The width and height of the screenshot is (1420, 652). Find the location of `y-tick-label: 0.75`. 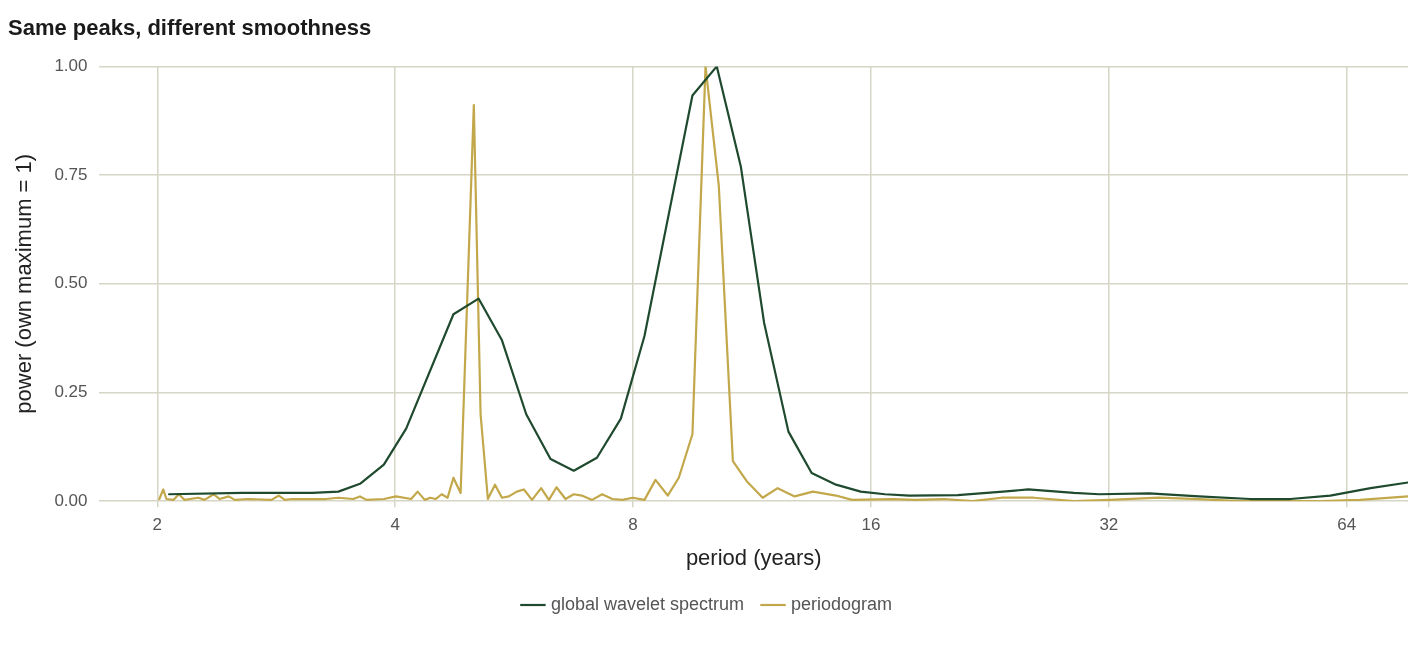

y-tick-label: 0.75 is located at coordinates (71, 174).